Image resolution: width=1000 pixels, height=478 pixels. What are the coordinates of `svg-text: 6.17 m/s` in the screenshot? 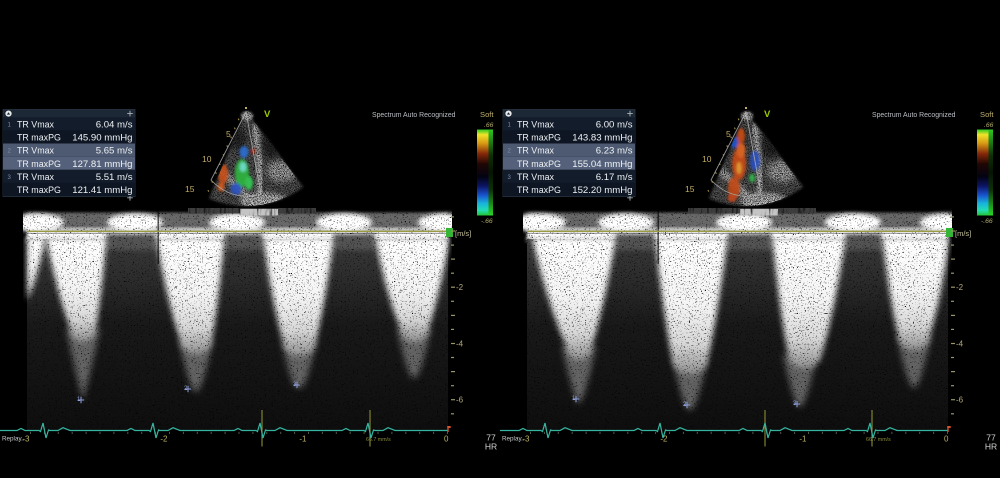 It's located at (614, 177).